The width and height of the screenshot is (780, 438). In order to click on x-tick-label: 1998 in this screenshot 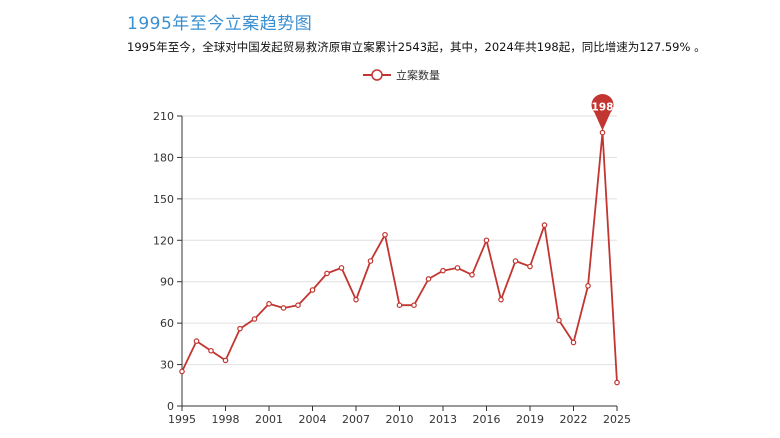, I will do `click(226, 419)`.